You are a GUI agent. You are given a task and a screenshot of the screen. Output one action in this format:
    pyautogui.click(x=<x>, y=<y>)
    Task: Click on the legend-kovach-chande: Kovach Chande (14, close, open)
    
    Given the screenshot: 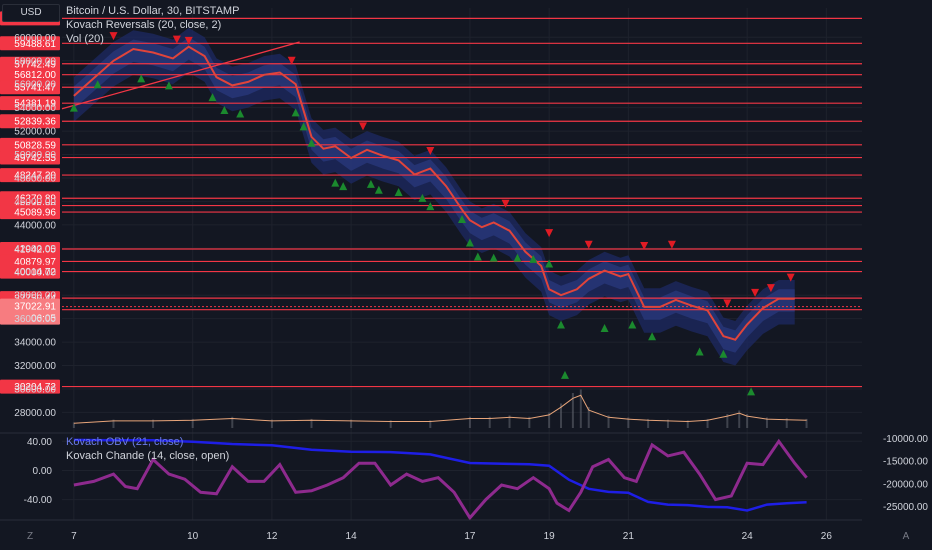 What is the action you would take?
    pyautogui.click(x=148, y=456)
    